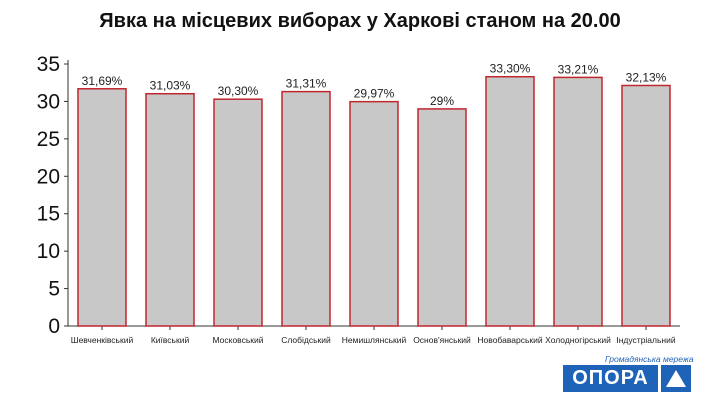  Describe the element at coordinates (48, 64) in the screenshot. I see `y-tick-label: 35` at that location.